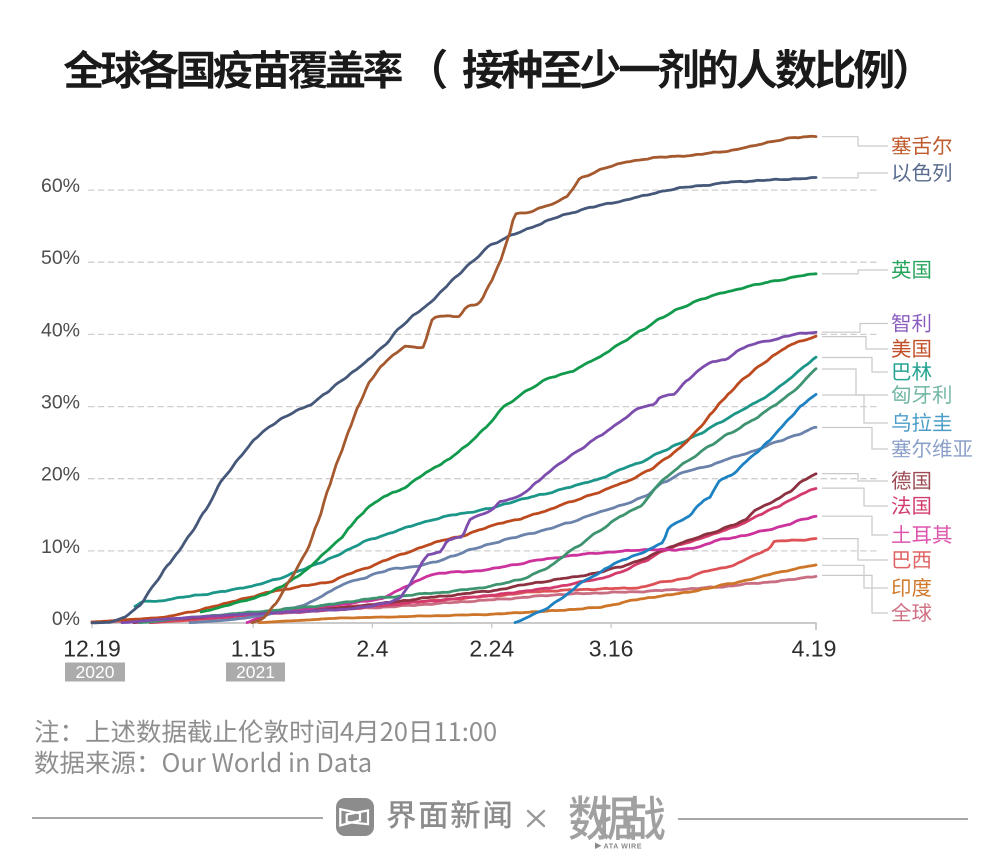 The image size is (1000, 867). I want to click on svg-text: 3.16, so click(611, 649).